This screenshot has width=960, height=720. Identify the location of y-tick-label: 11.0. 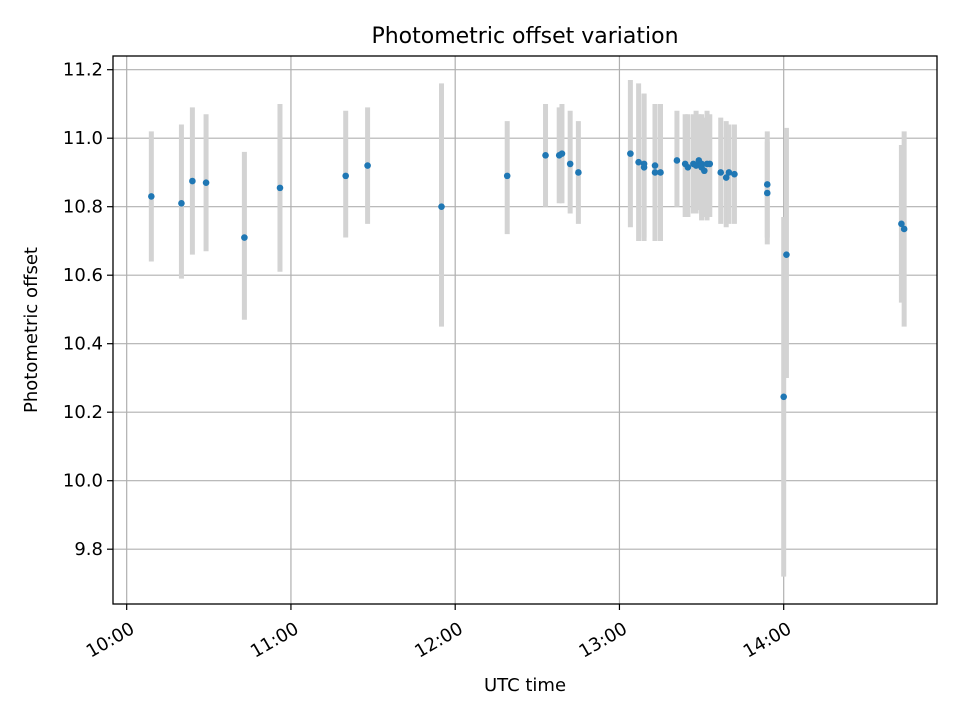
(83, 138).